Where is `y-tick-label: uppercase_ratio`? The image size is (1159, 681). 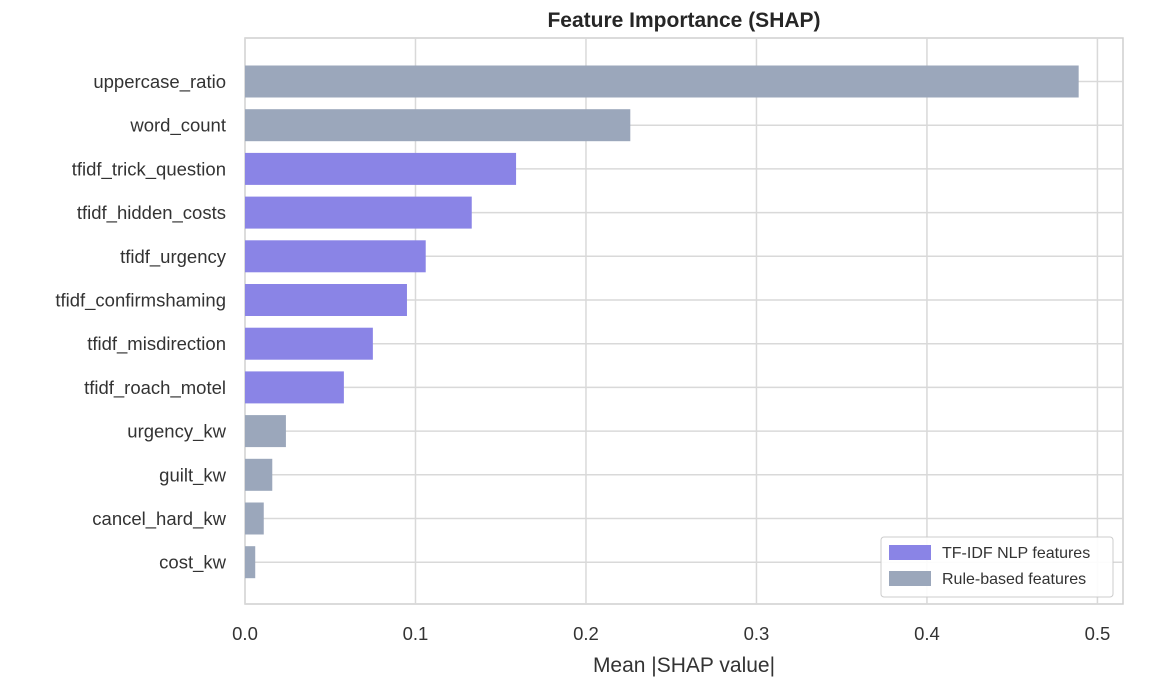 y-tick-label: uppercase_ratio is located at coordinates (159, 82).